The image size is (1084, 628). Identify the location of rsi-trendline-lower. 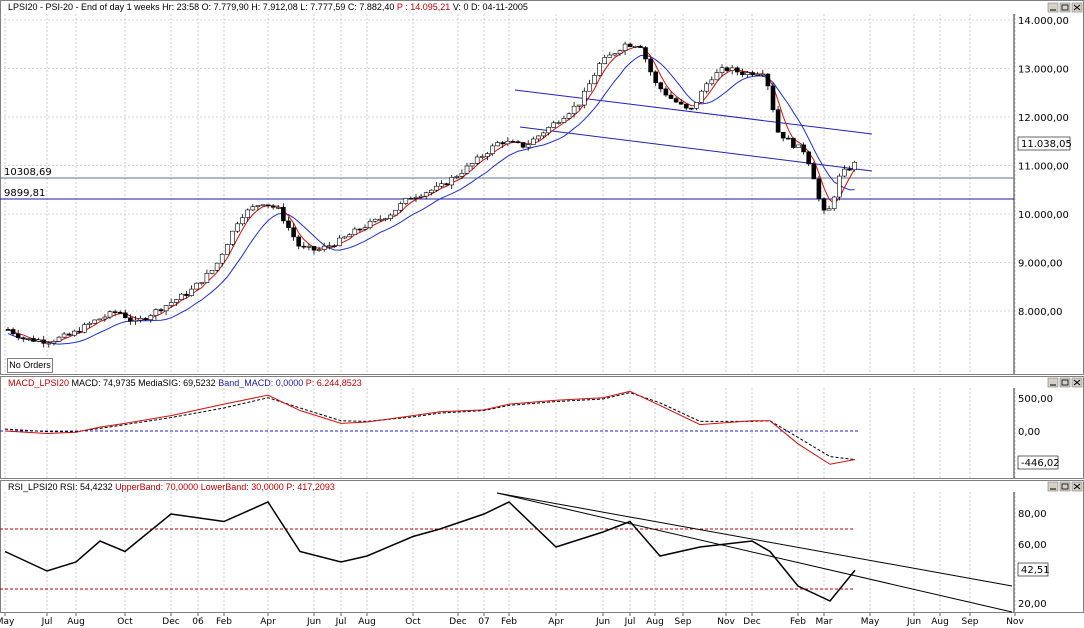
(754, 552).